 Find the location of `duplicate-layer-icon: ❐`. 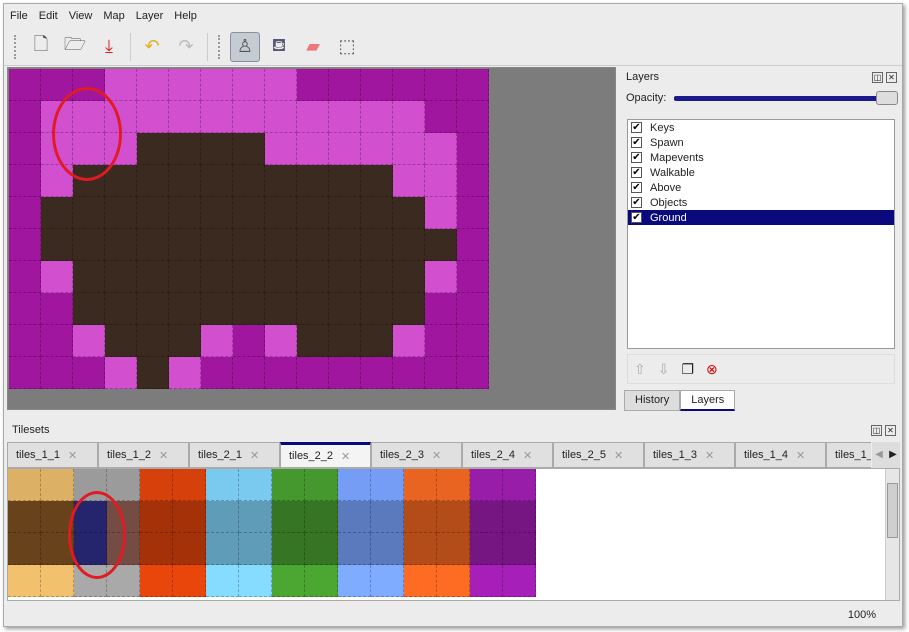

duplicate-layer-icon: ❐ is located at coordinates (688, 368).